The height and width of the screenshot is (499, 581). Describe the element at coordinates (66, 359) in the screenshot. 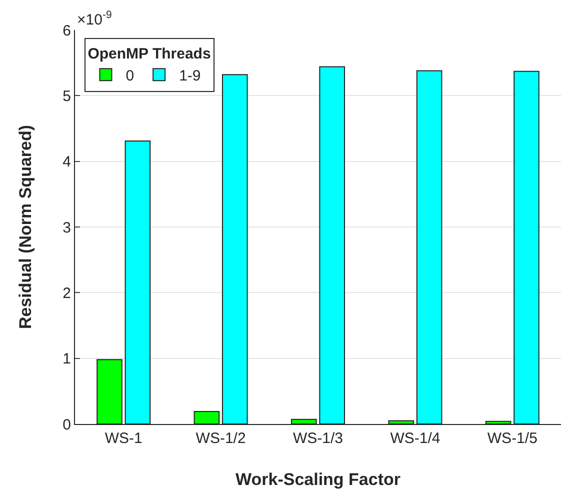

I see `y-tick-label: 1` at that location.